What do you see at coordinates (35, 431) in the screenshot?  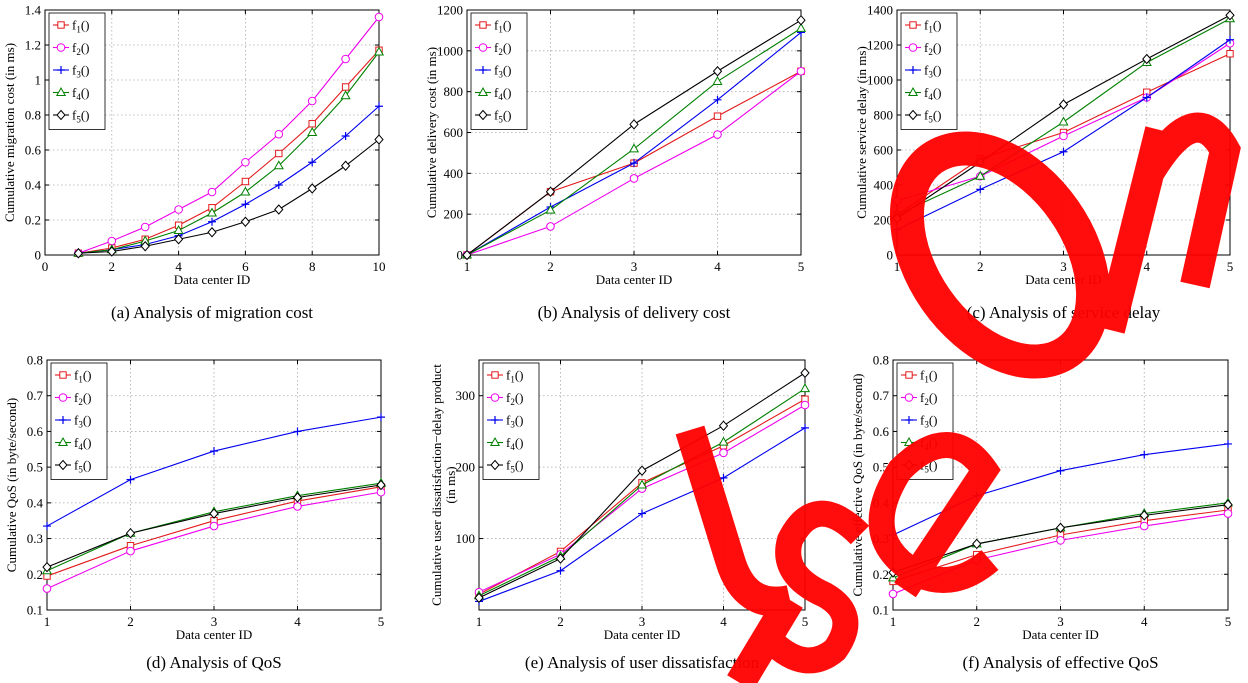 I see `y-tick-label: 0.6` at bounding box center [35, 431].